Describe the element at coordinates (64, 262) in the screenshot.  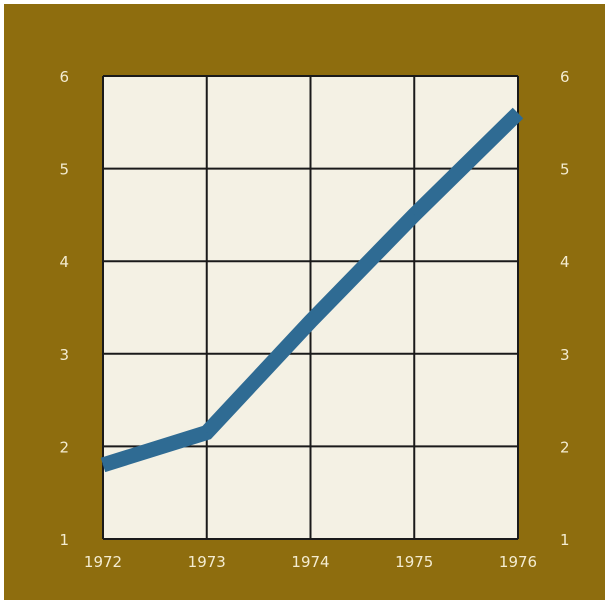
I see `y-tick-label-left-4: 4` at that location.